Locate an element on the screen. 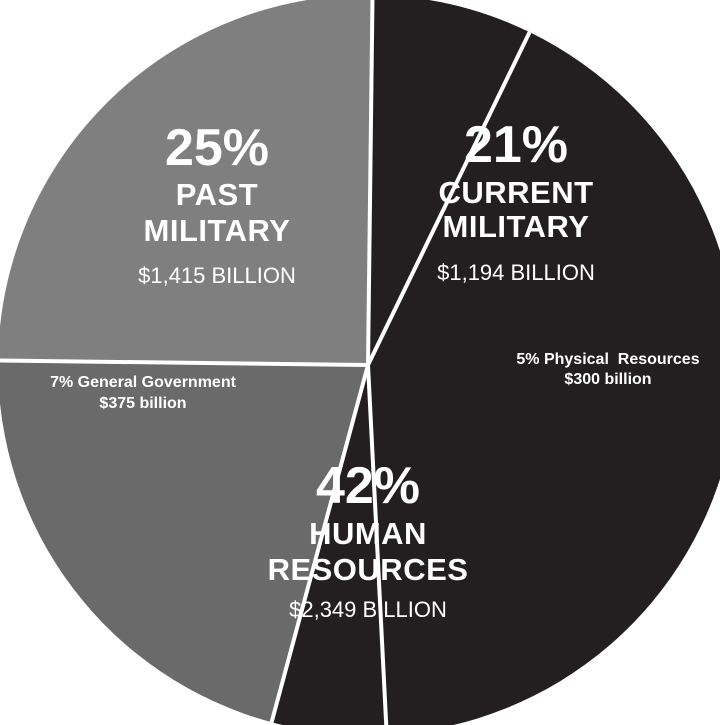 Image resolution: width=720 pixels, height=725 pixels. slice-name-human-resources-line2: RESOURCES is located at coordinates (368, 569).